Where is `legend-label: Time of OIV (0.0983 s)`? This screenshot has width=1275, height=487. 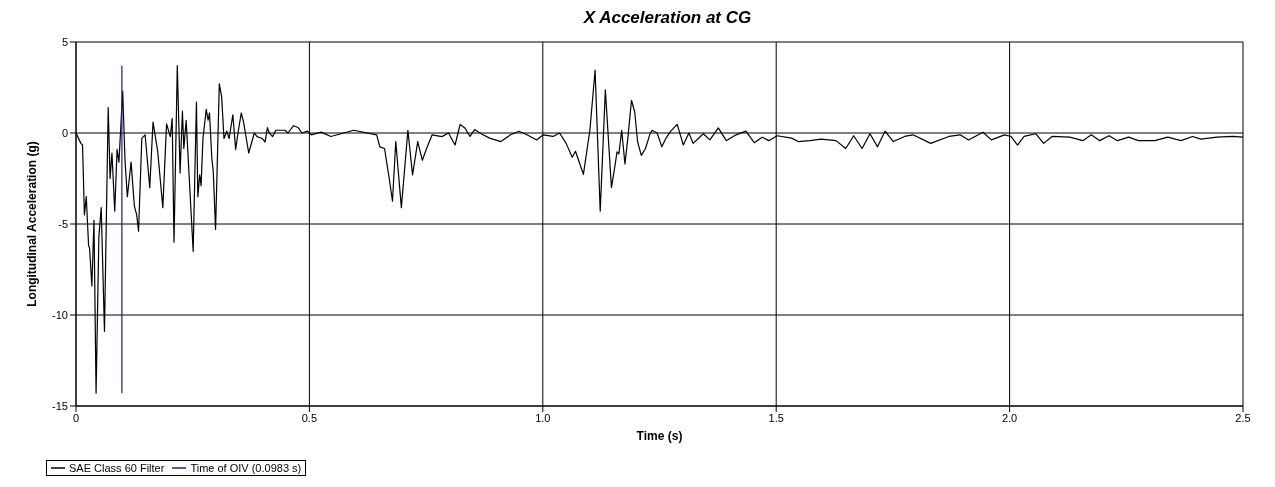
legend-label: Time of OIV (0.0983 s) is located at coordinates (246, 468).